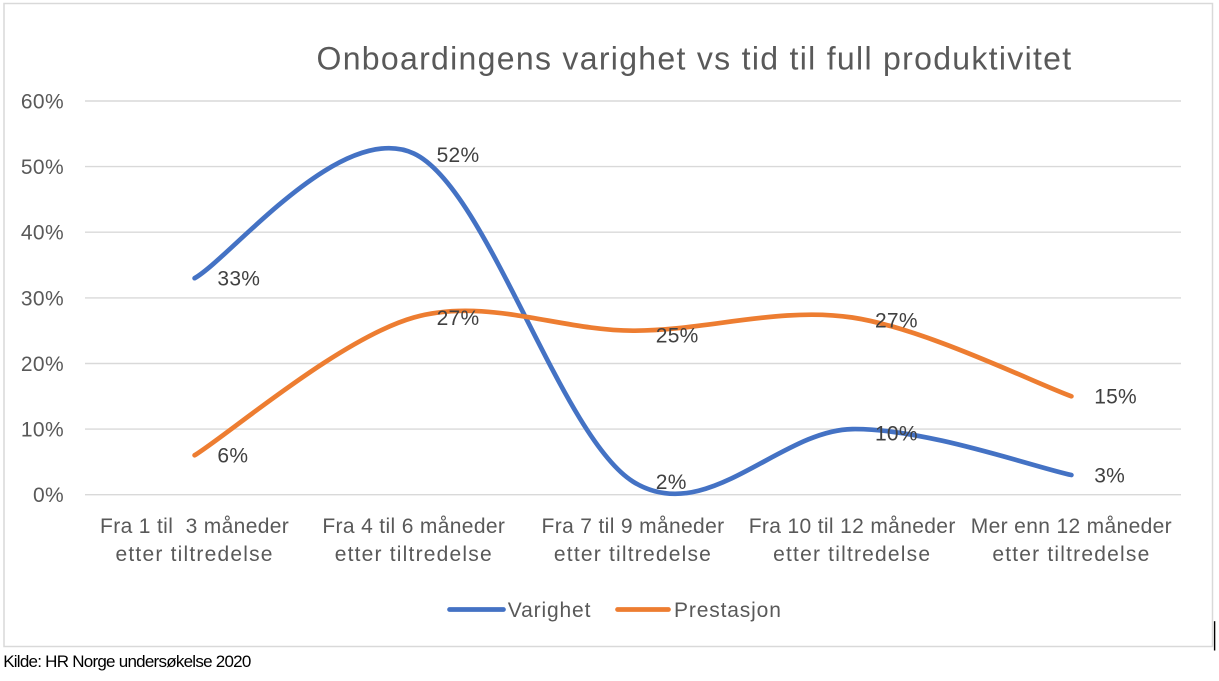  I want to click on svg-text: 15%, so click(1115, 397).